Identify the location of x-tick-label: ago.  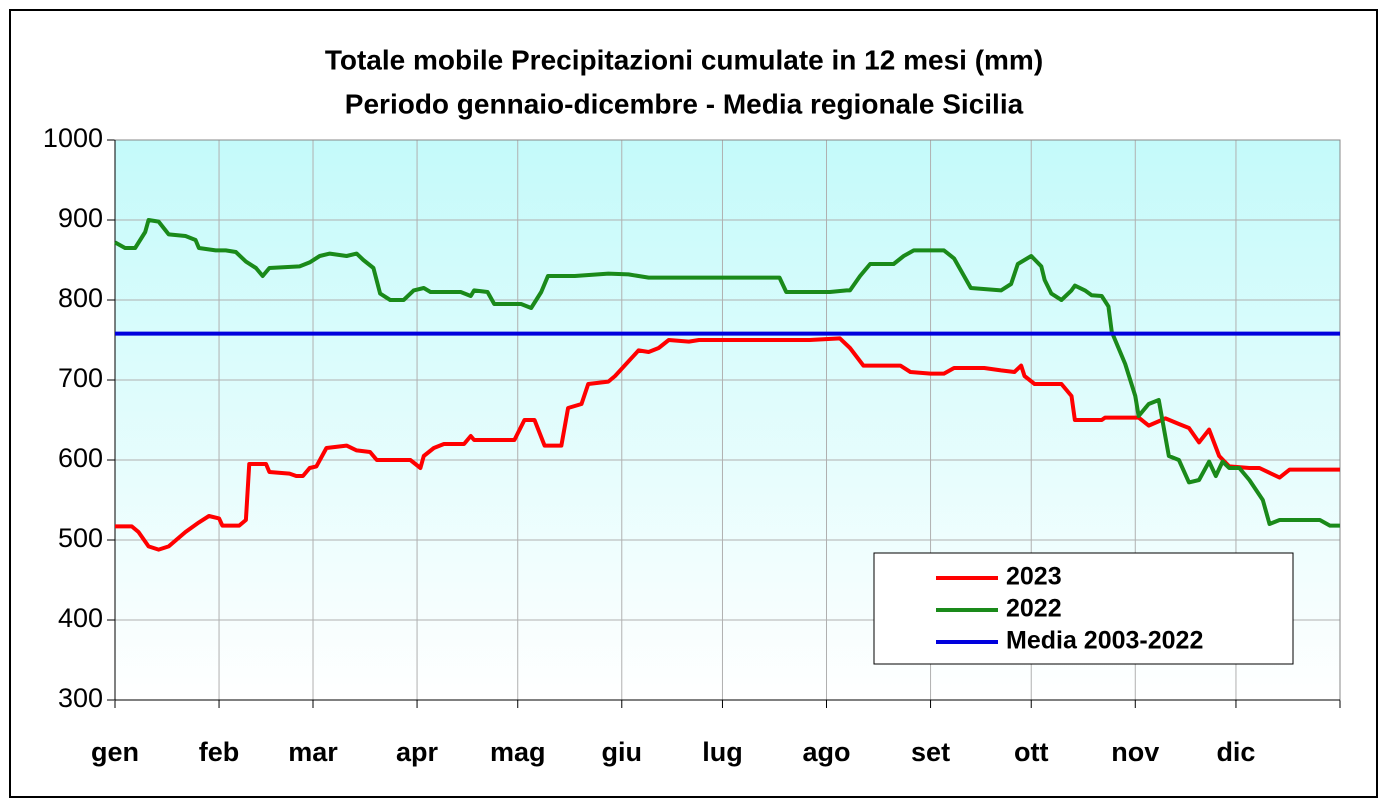
(826, 752).